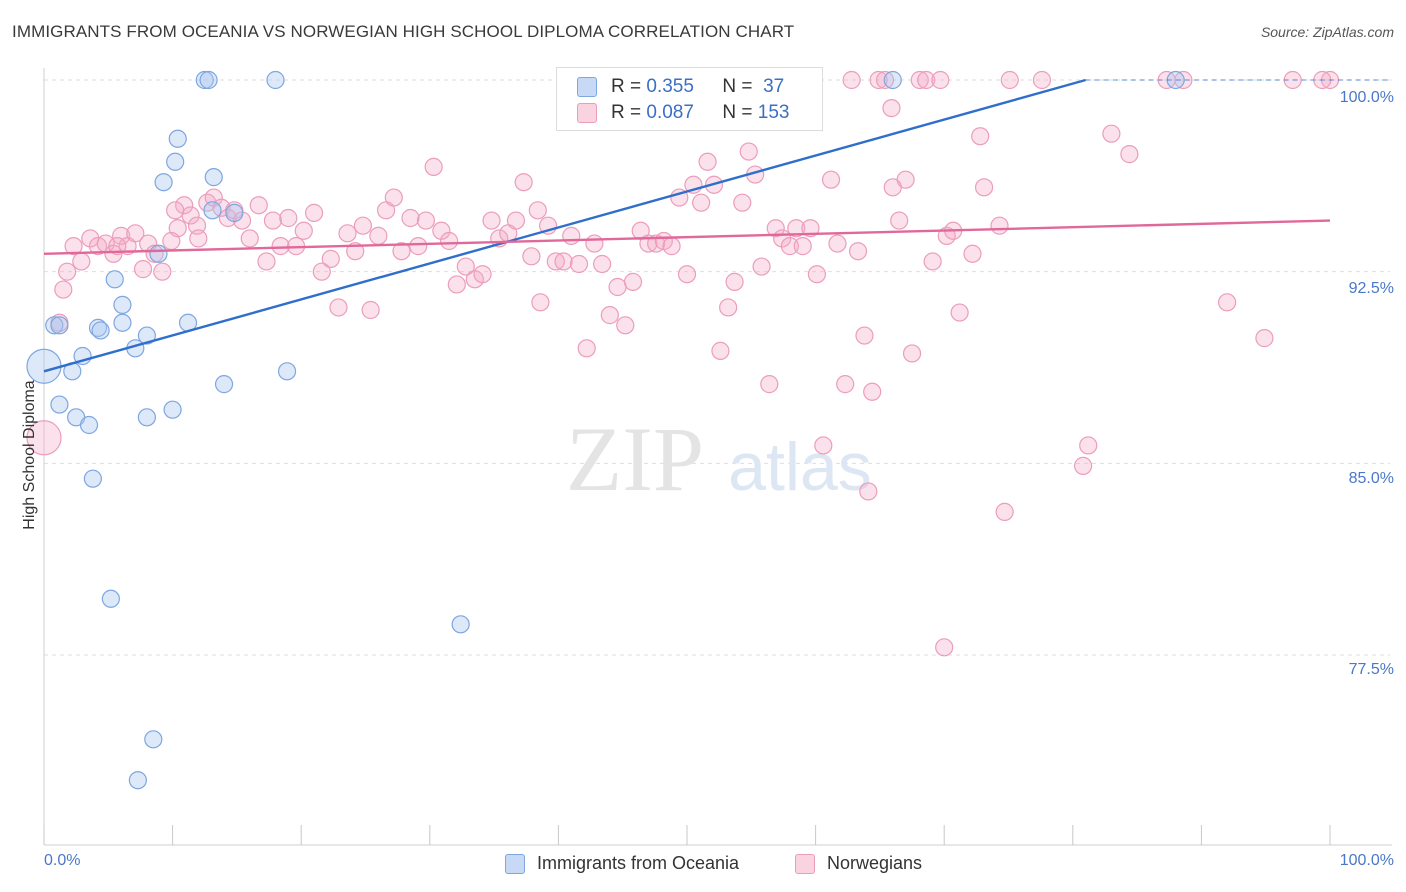 This screenshot has width=1406, height=892. I want to click on watermark-atlas: atlas, so click(800, 467).